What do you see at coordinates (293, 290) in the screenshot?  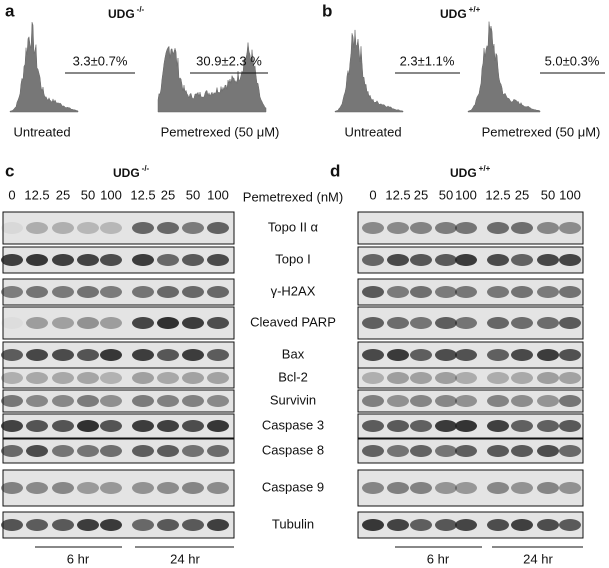 I see `protein-label: γ-H2AX` at bounding box center [293, 290].